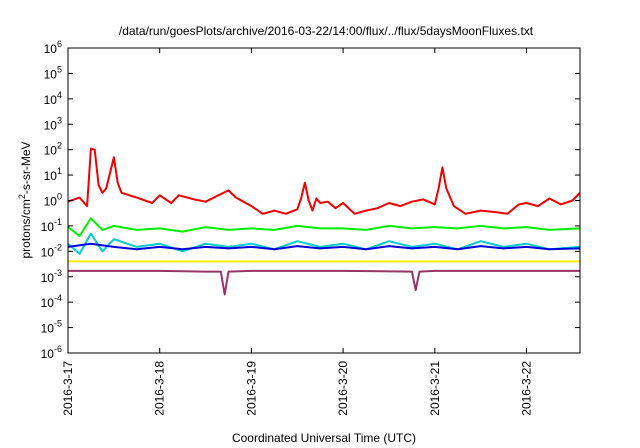 The height and width of the screenshot is (448, 640). What do you see at coordinates (51, 327) in the screenshot?
I see `y-tick-label: 10⁻⁵` at bounding box center [51, 327].